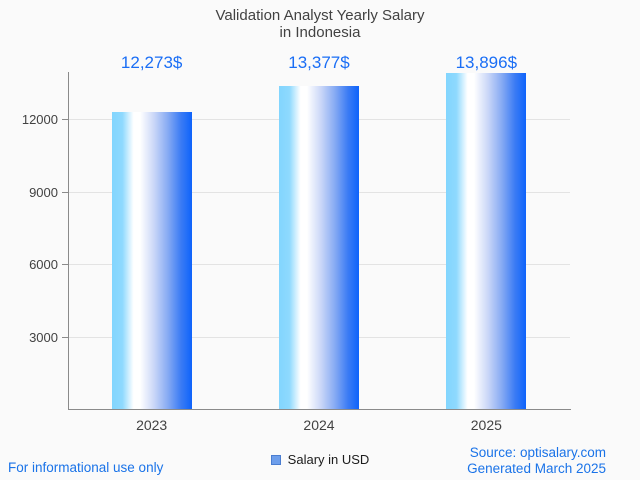  I want to click on y-tick-label: 9000, so click(43, 192).